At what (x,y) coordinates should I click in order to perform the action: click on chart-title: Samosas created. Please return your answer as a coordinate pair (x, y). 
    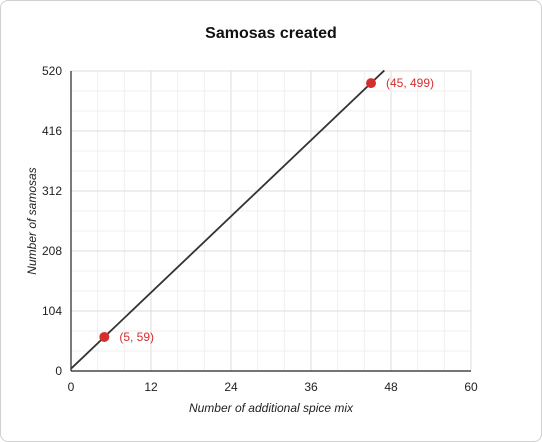
    Looking at the image, I should click on (271, 33).